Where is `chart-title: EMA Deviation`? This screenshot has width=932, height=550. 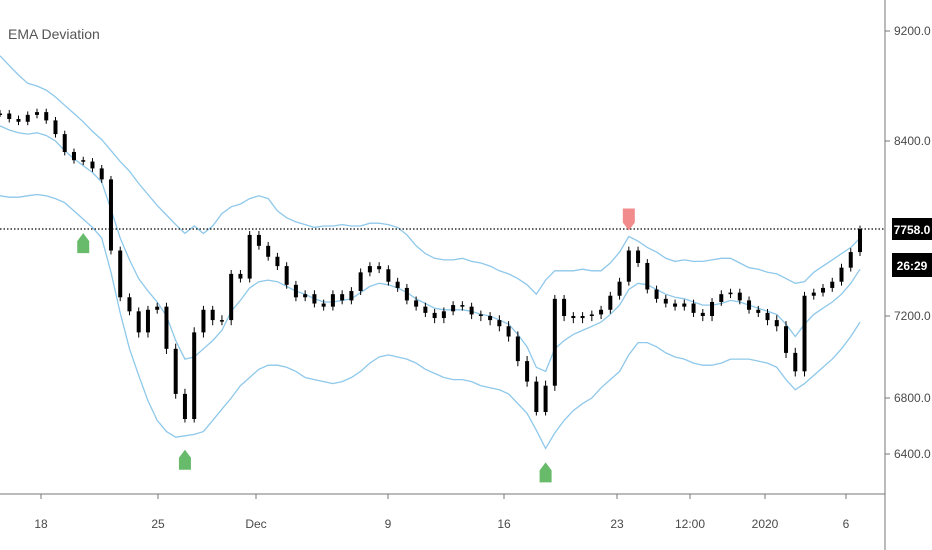 chart-title: EMA Deviation is located at coordinates (54, 34).